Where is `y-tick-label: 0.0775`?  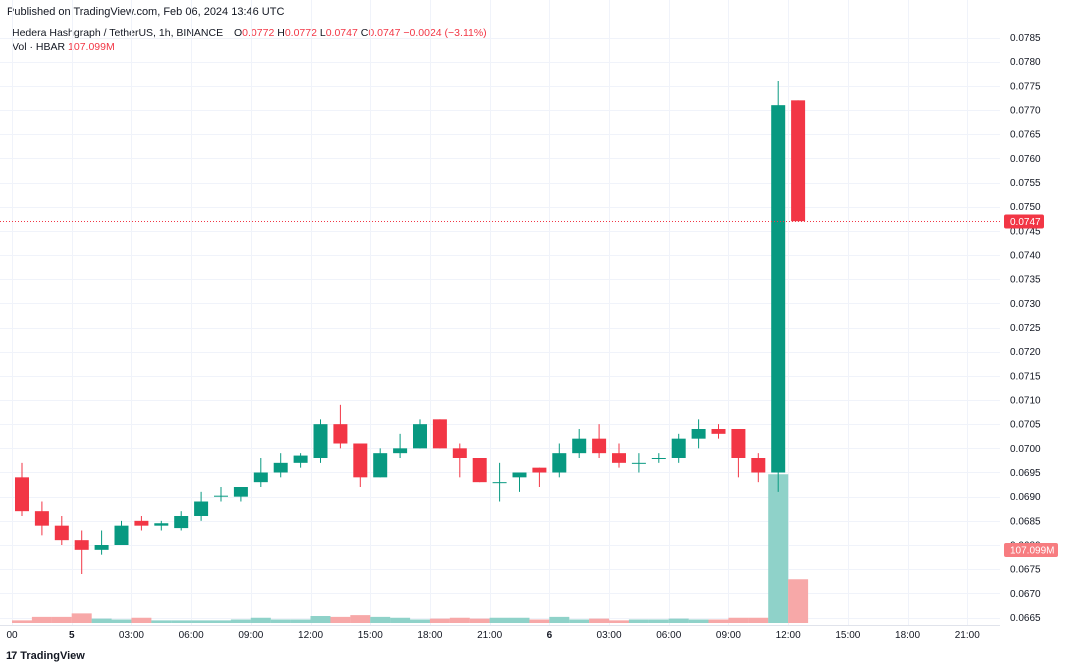
y-tick-label: 0.0775 is located at coordinates (1025, 86).